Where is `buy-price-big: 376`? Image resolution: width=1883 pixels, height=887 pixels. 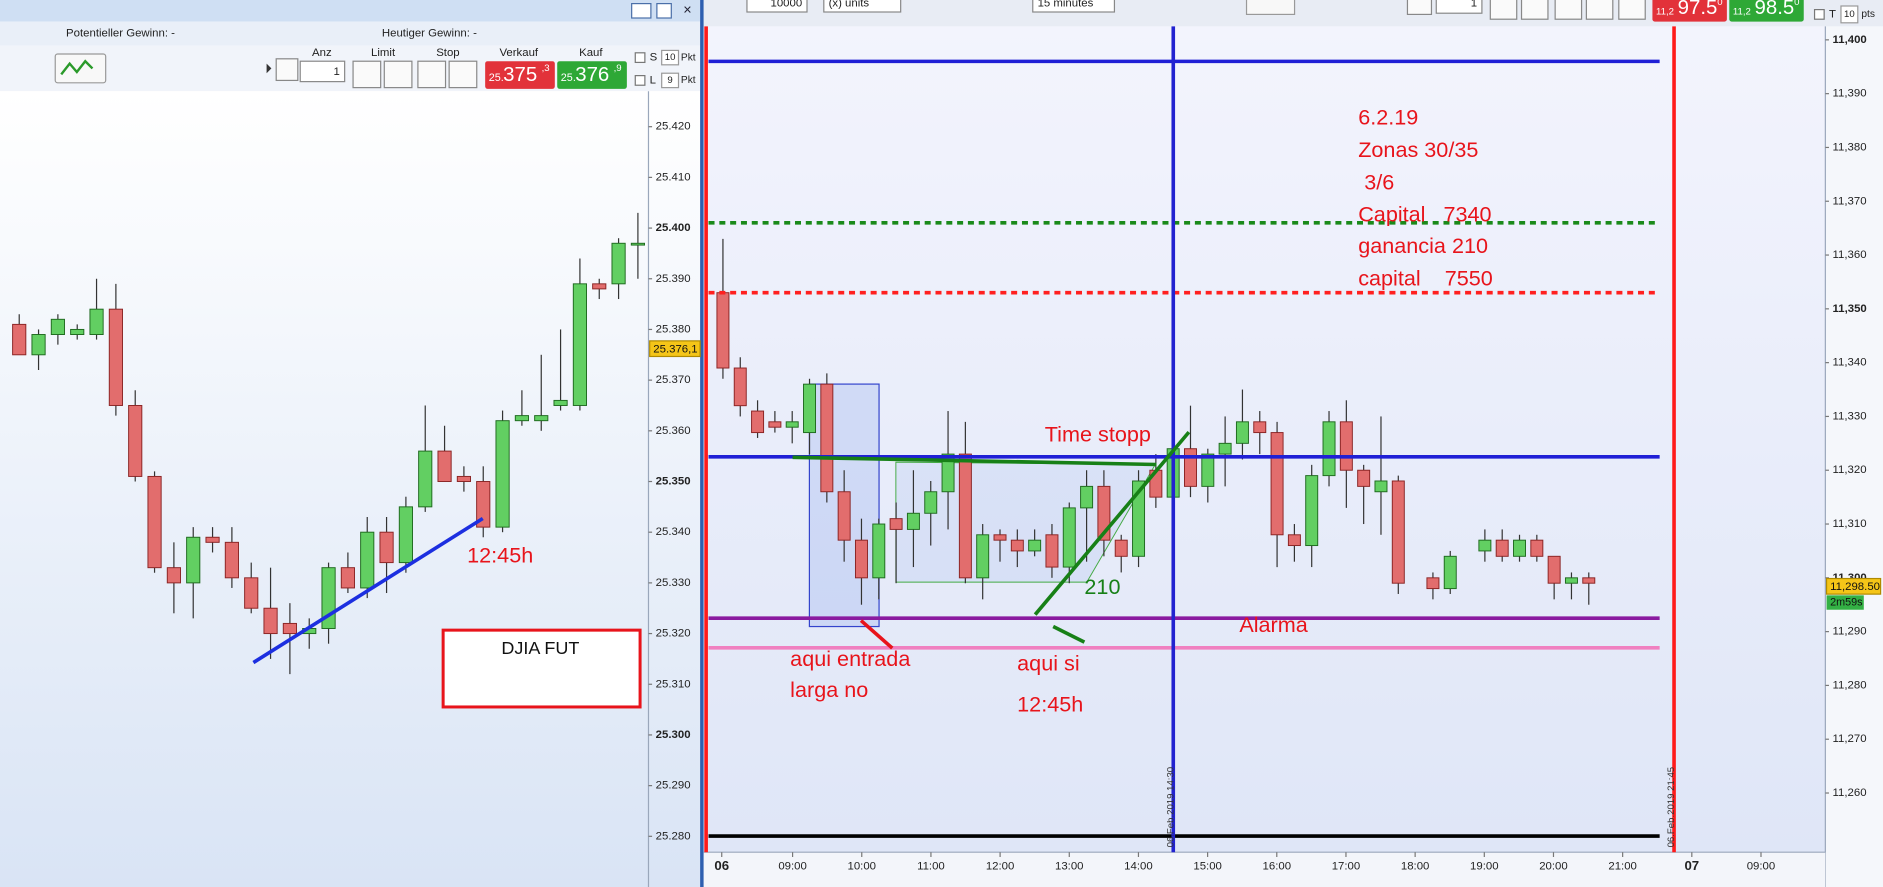
buy-price-big: 376 is located at coordinates (592, 75).